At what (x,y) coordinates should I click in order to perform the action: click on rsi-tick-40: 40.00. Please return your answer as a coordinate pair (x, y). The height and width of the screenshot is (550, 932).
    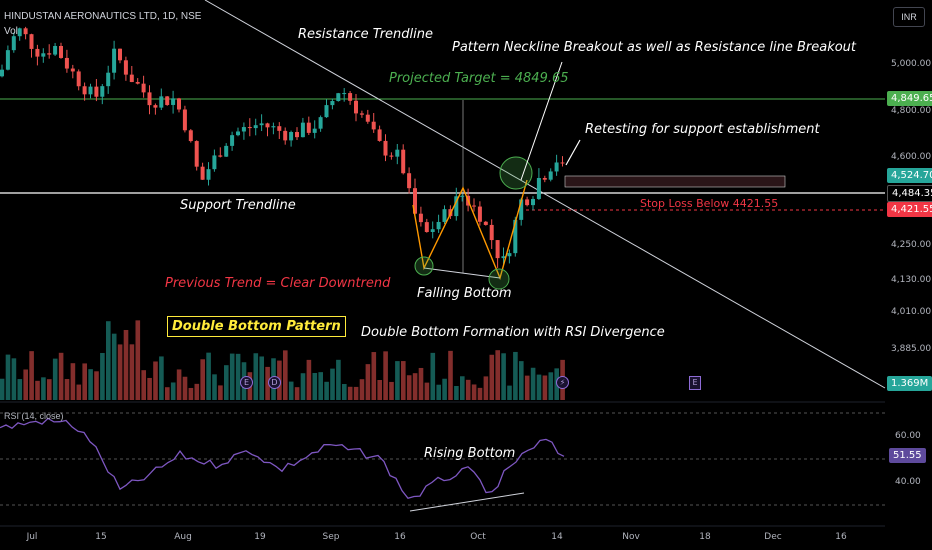
    Looking at the image, I should click on (908, 482).